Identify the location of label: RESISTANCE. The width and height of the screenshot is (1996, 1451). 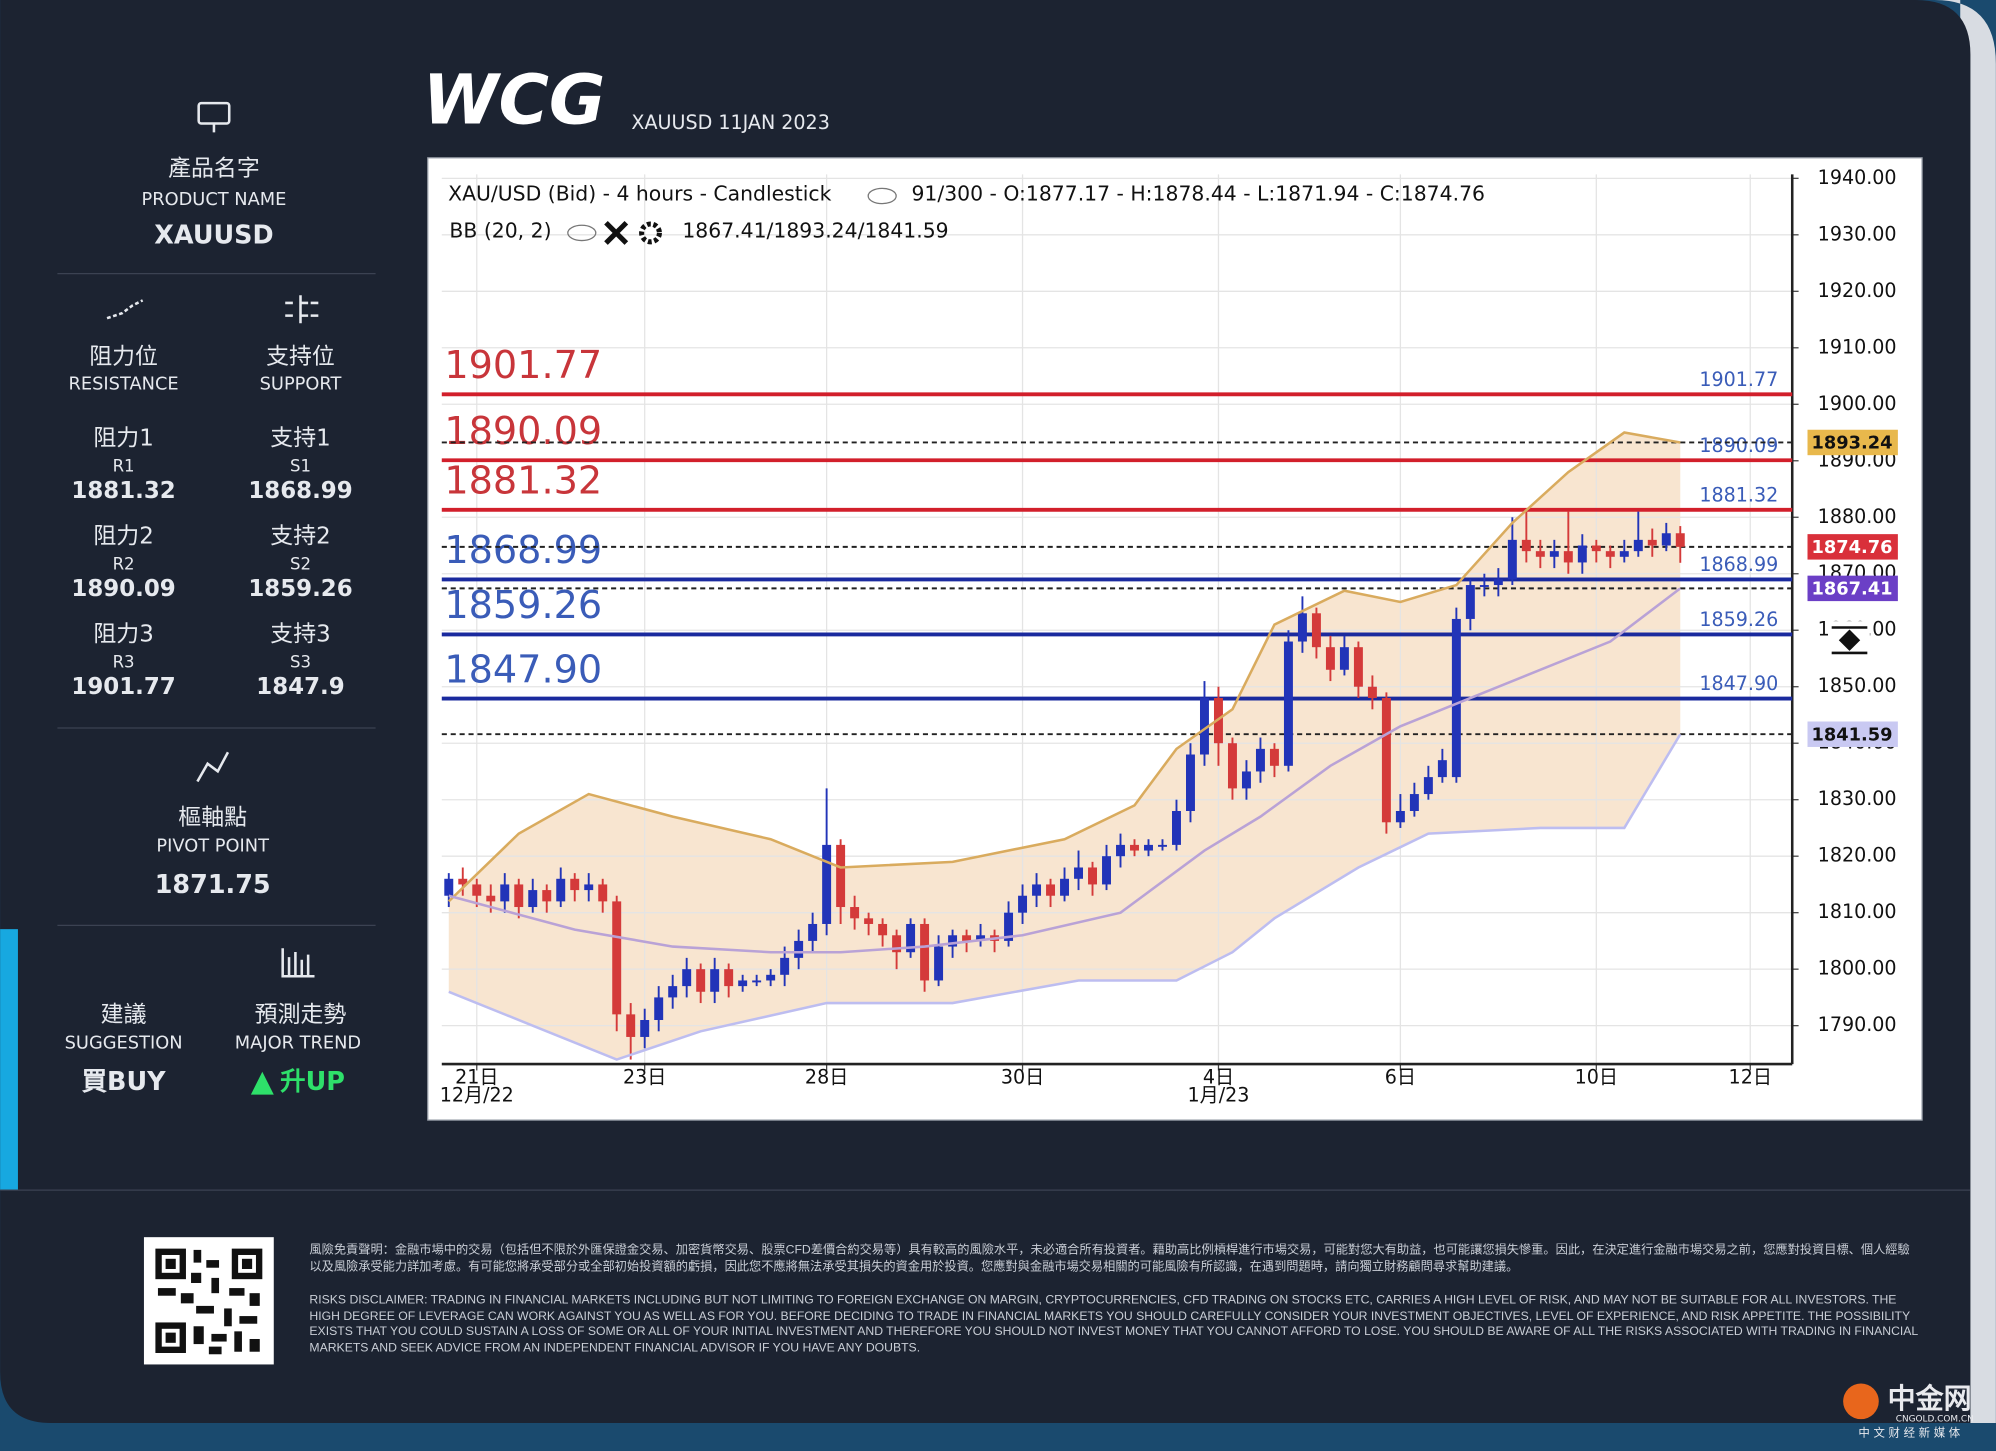
(124, 383).